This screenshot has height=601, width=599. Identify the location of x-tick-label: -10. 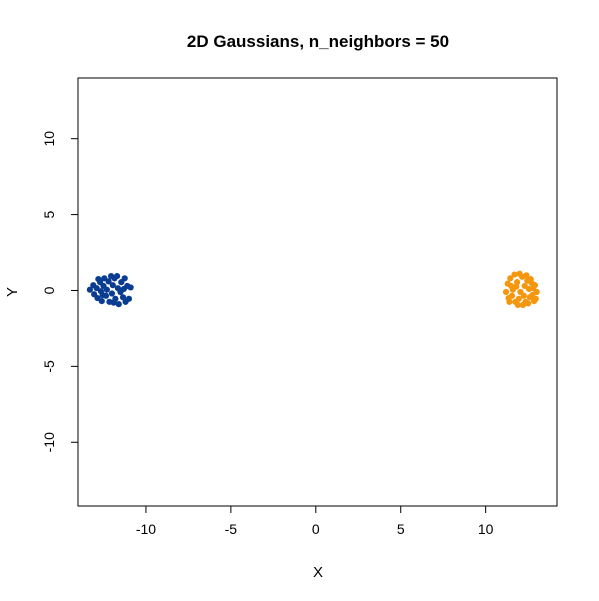
(146, 529).